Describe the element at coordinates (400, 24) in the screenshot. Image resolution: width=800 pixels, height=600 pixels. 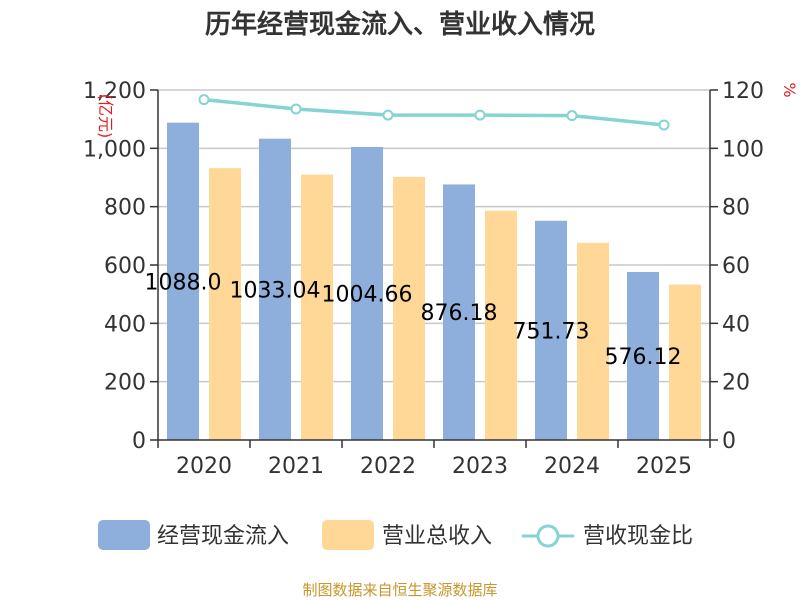
I see `chart-title: 历年经营现金流入、营业收入情况` at that location.